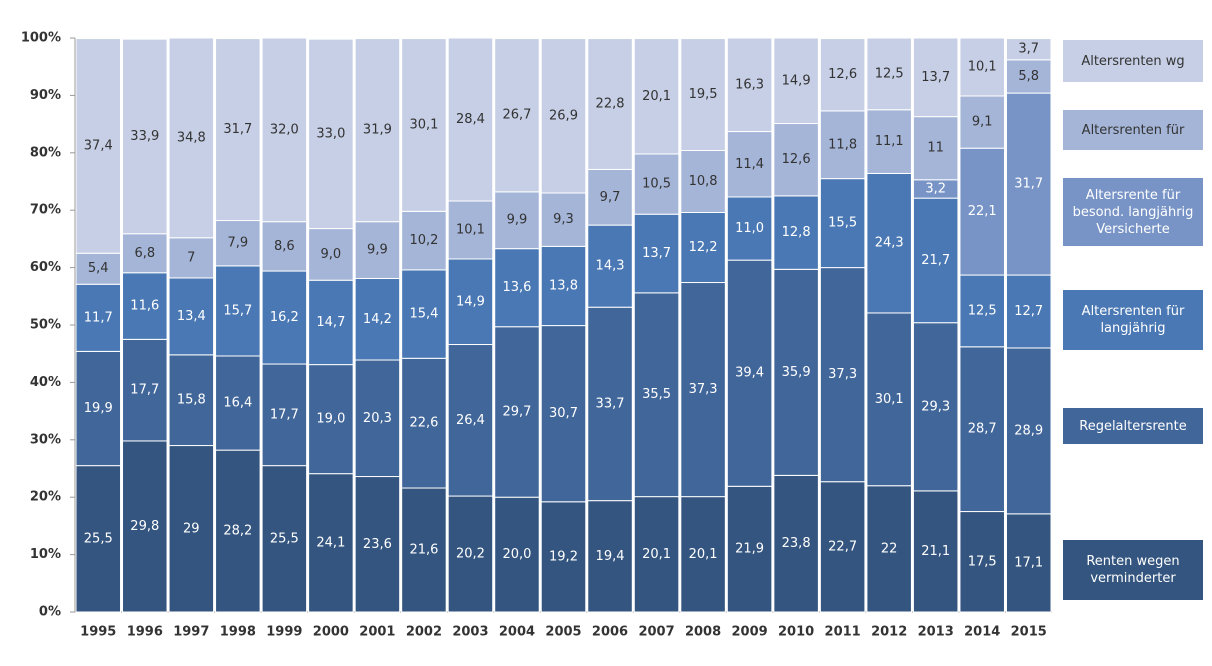  I want to click on data-label: 22,1, so click(982, 211).